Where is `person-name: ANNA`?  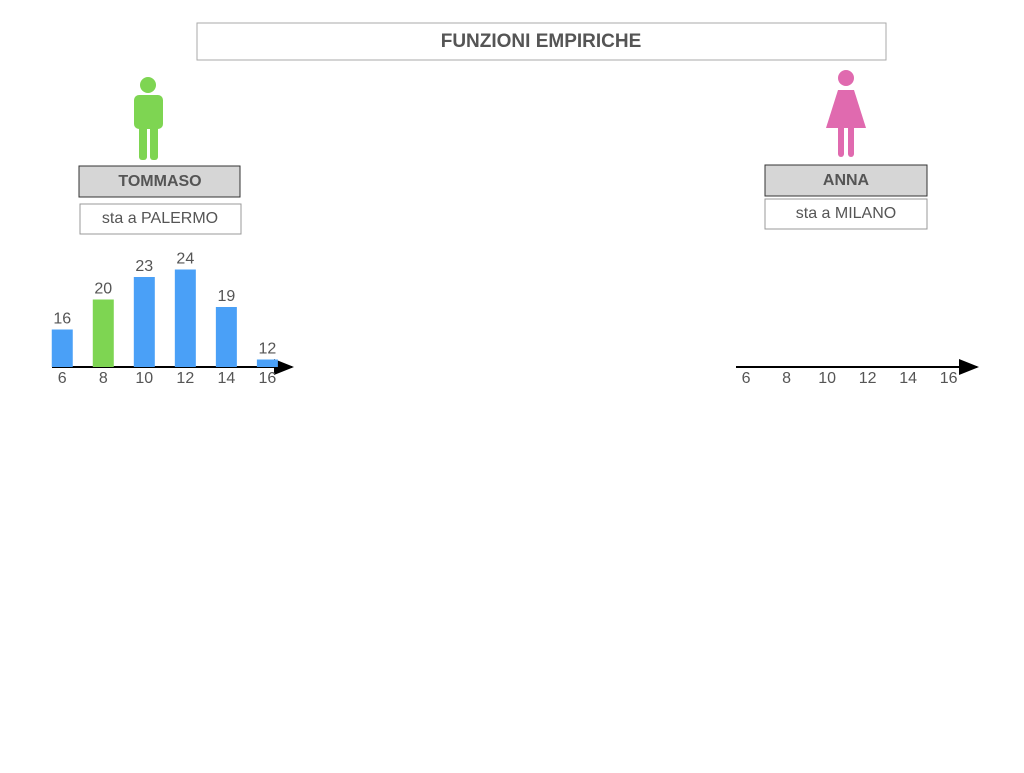 person-name: ANNA is located at coordinates (846, 180).